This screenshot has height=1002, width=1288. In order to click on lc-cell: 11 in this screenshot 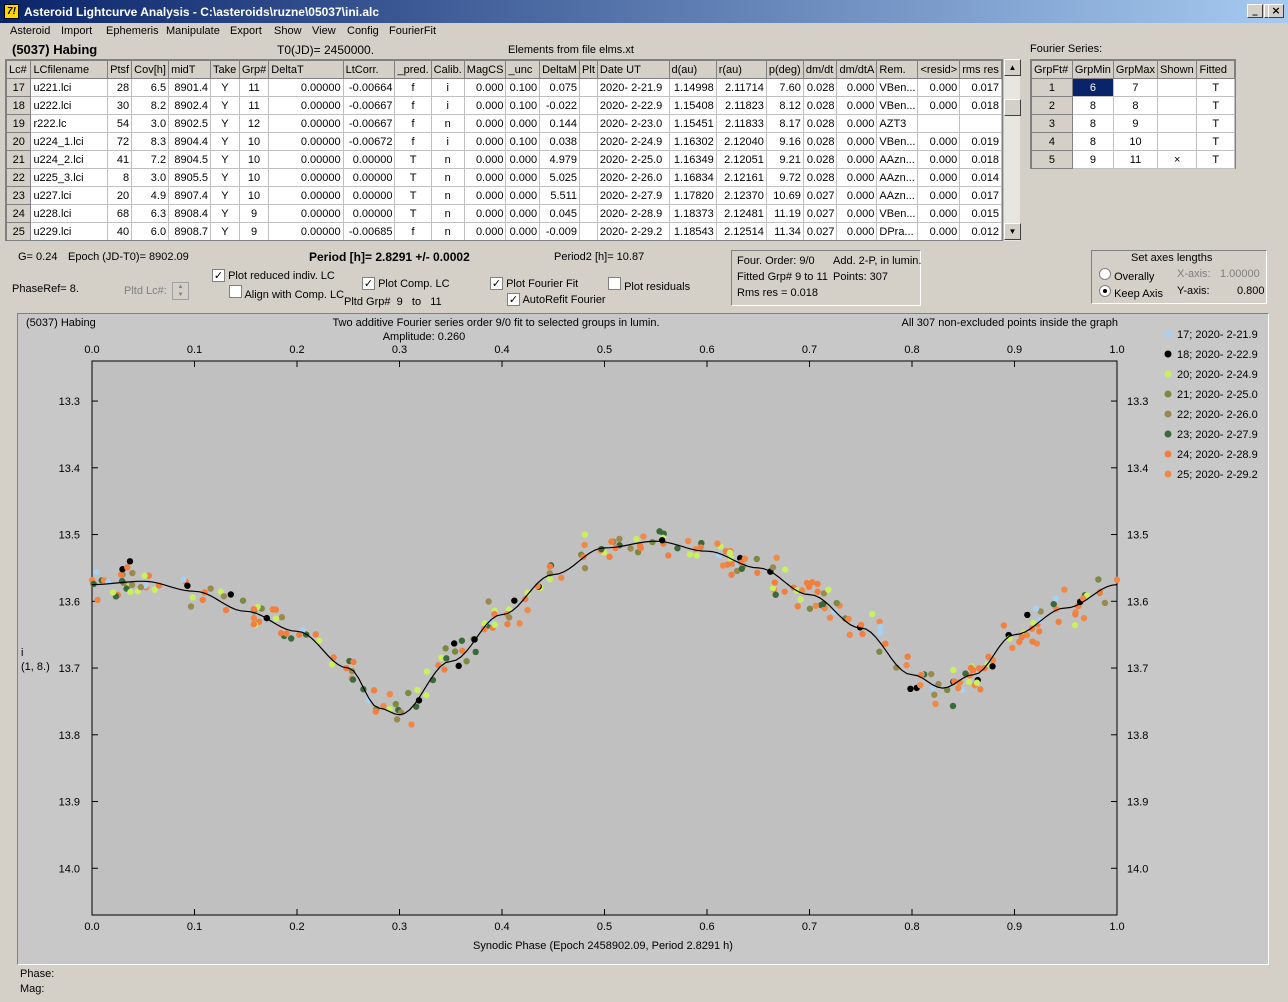, I will do `click(254, 105)`.